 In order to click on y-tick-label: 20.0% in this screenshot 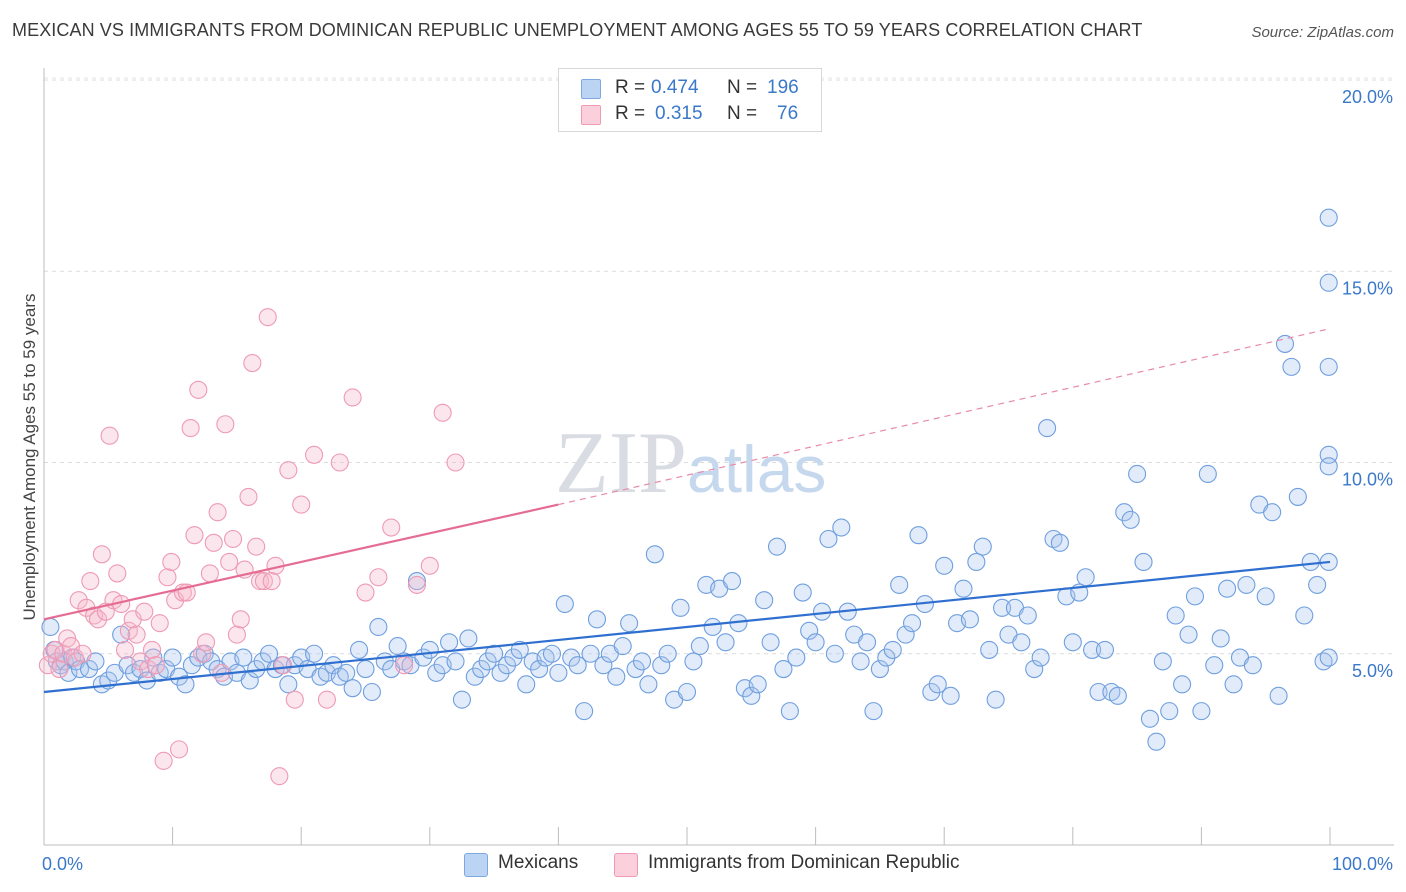, I will do `click(1367, 97)`.